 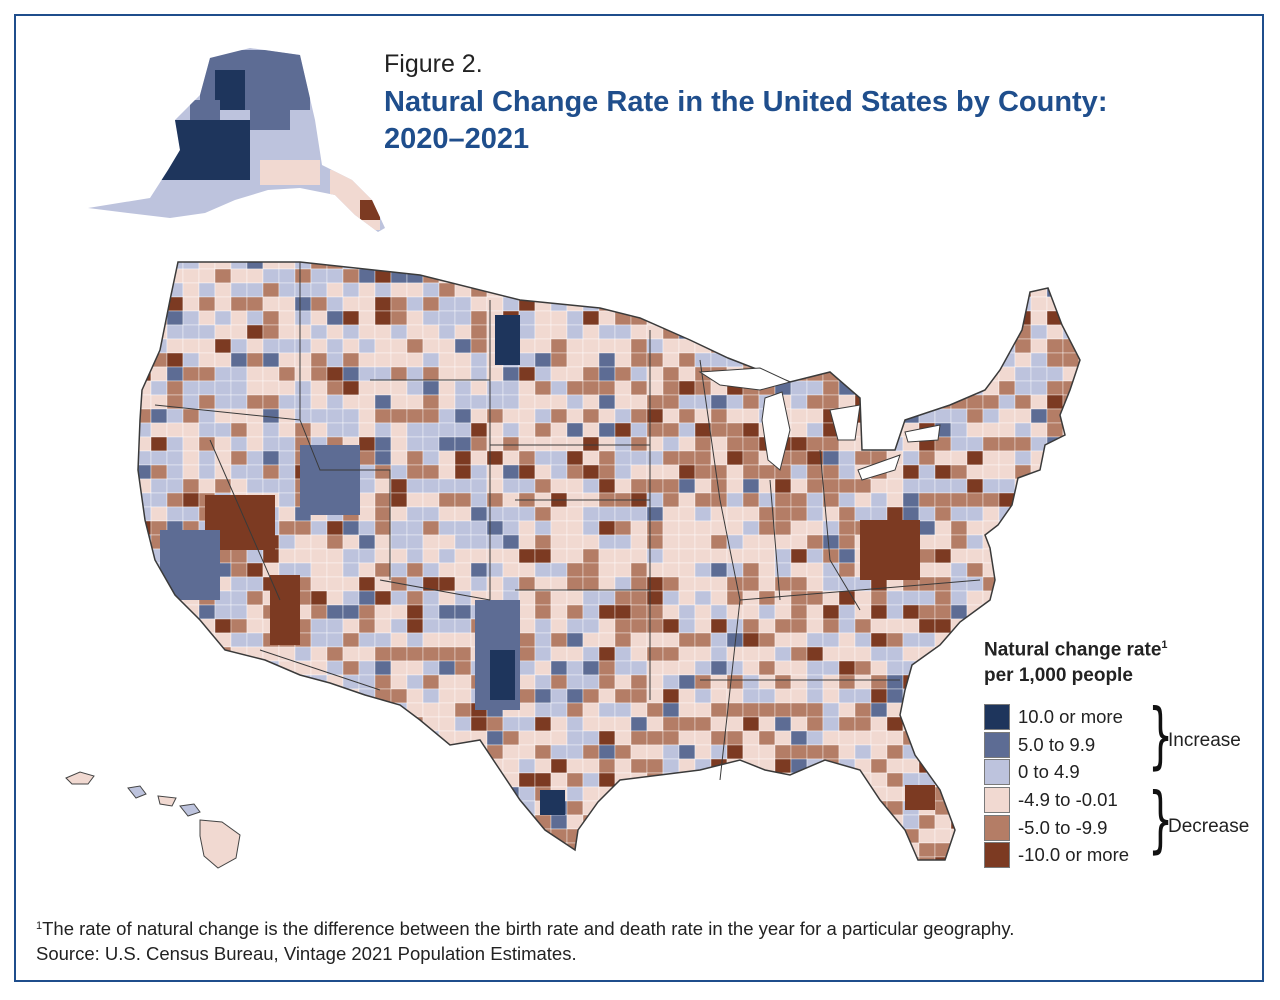 I want to click on legend-item: 10.0 or more, so click(x=1124, y=717).